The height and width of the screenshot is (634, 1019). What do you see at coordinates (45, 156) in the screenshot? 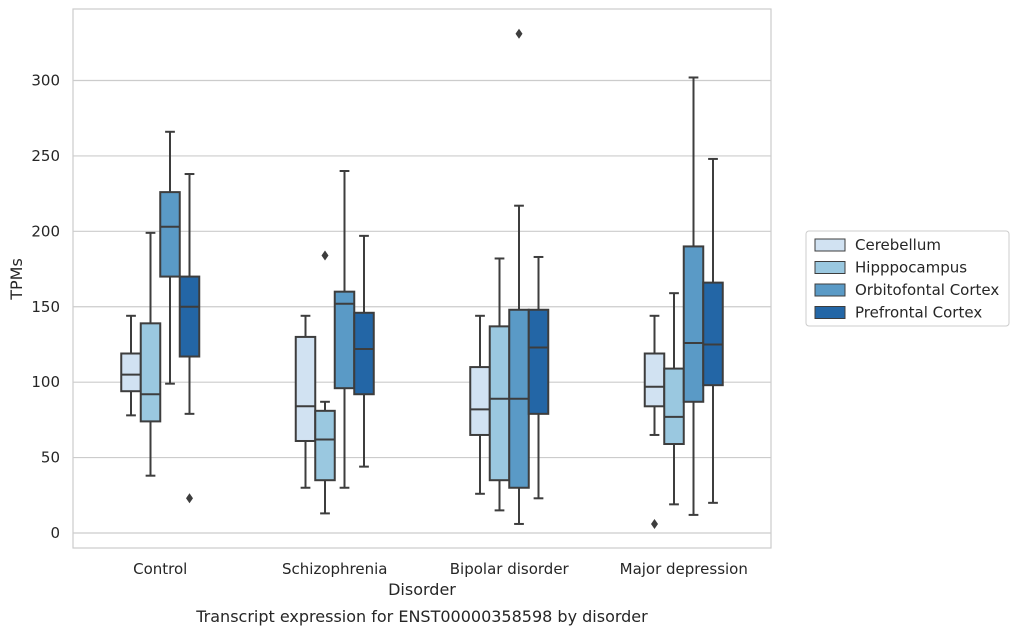
I see `y-tick-label: 250` at bounding box center [45, 156].